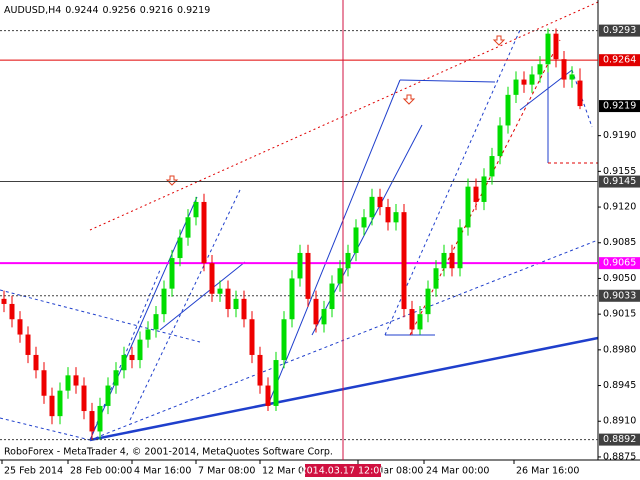  Describe the element at coordinates (81, 10) in the screenshot. I see `open-value: 0.9244` at that location.